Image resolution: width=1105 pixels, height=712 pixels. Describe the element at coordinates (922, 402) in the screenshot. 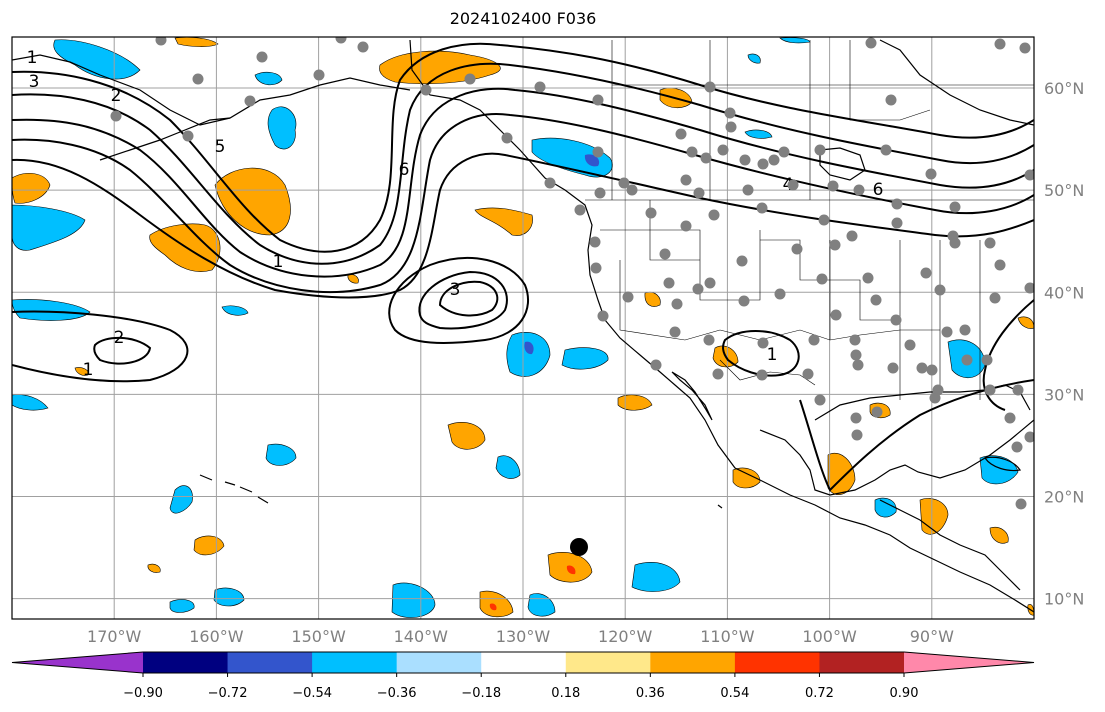

I see `gulf-coast-us` at that location.